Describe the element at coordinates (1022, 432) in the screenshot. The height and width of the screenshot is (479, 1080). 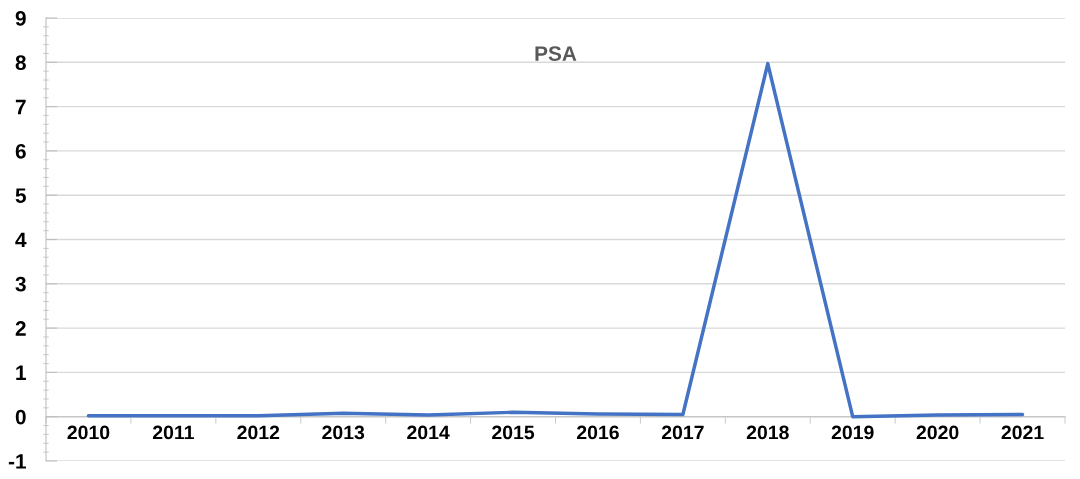
I see `x-tick-label: 2021` at that location.